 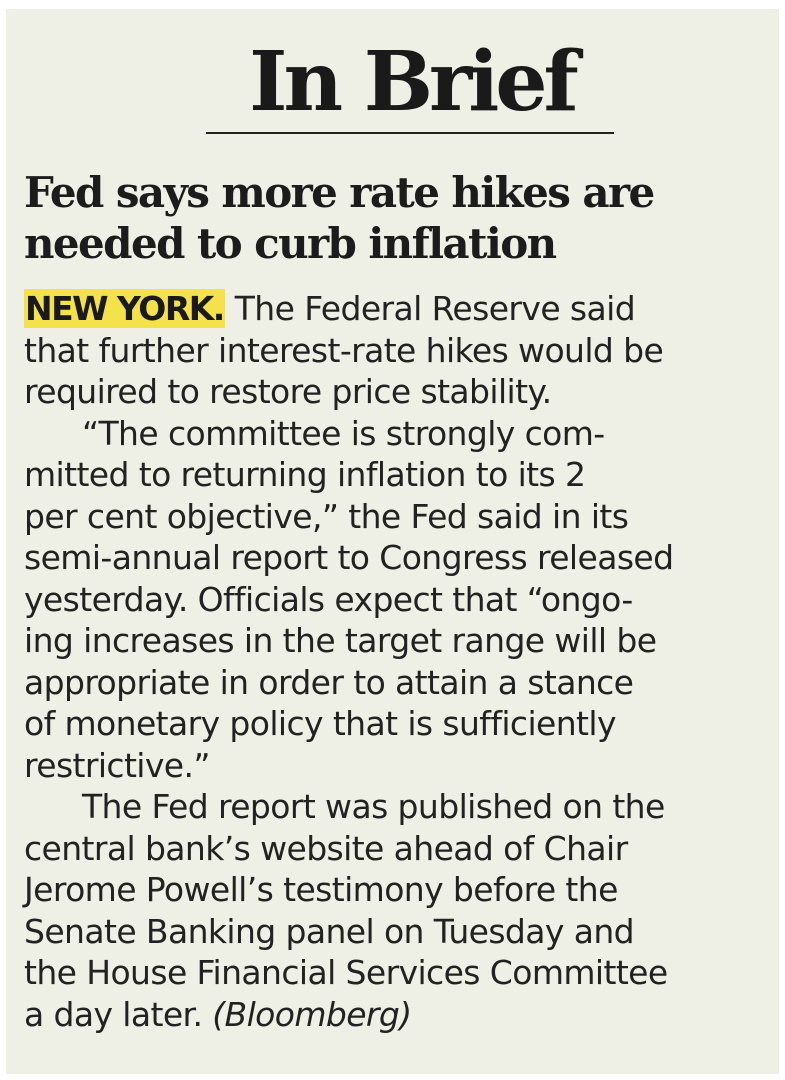 What do you see at coordinates (339, 192) in the screenshot?
I see `headline-line: Fed says more rate hikes are` at bounding box center [339, 192].